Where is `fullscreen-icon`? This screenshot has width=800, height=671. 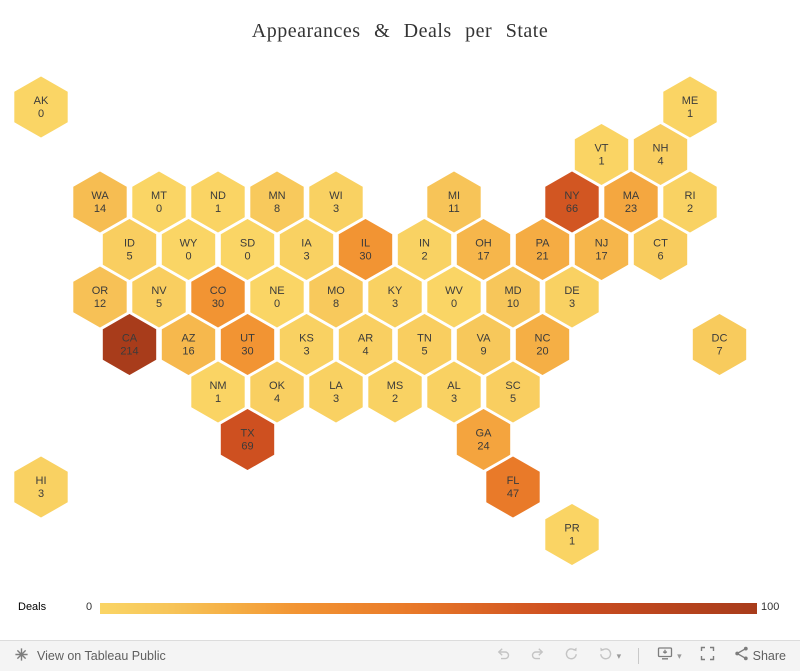 fullscreen-icon is located at coordinates (707, 656).